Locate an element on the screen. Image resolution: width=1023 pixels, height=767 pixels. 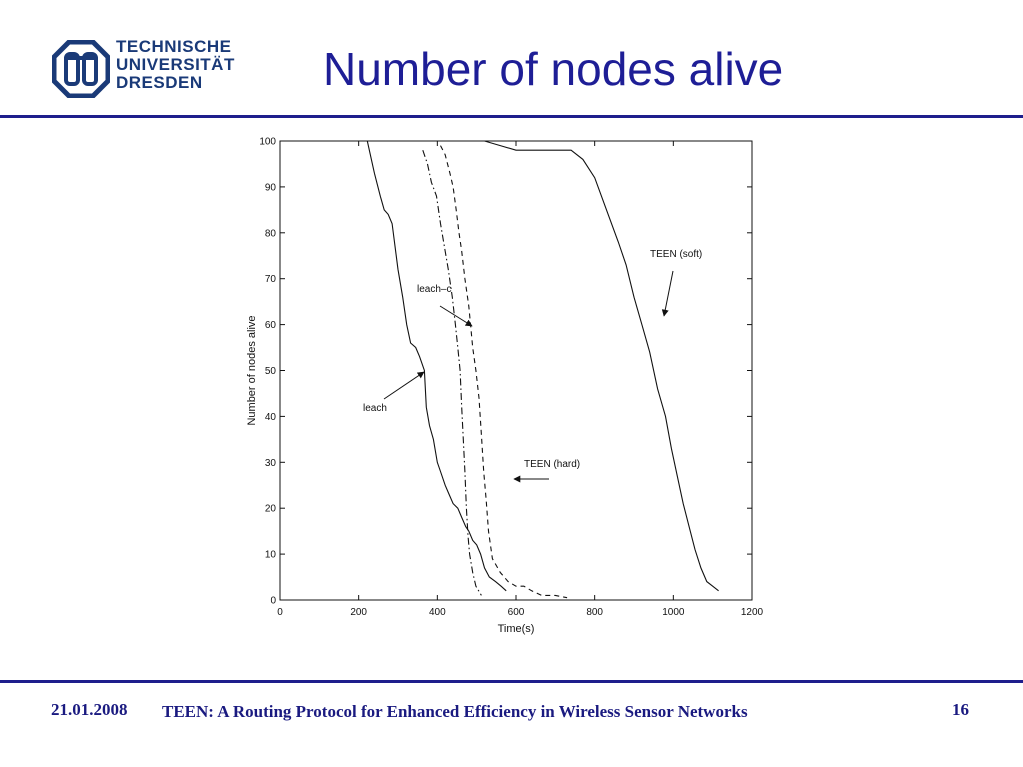
header-divider is located at coordinates (511, 116).